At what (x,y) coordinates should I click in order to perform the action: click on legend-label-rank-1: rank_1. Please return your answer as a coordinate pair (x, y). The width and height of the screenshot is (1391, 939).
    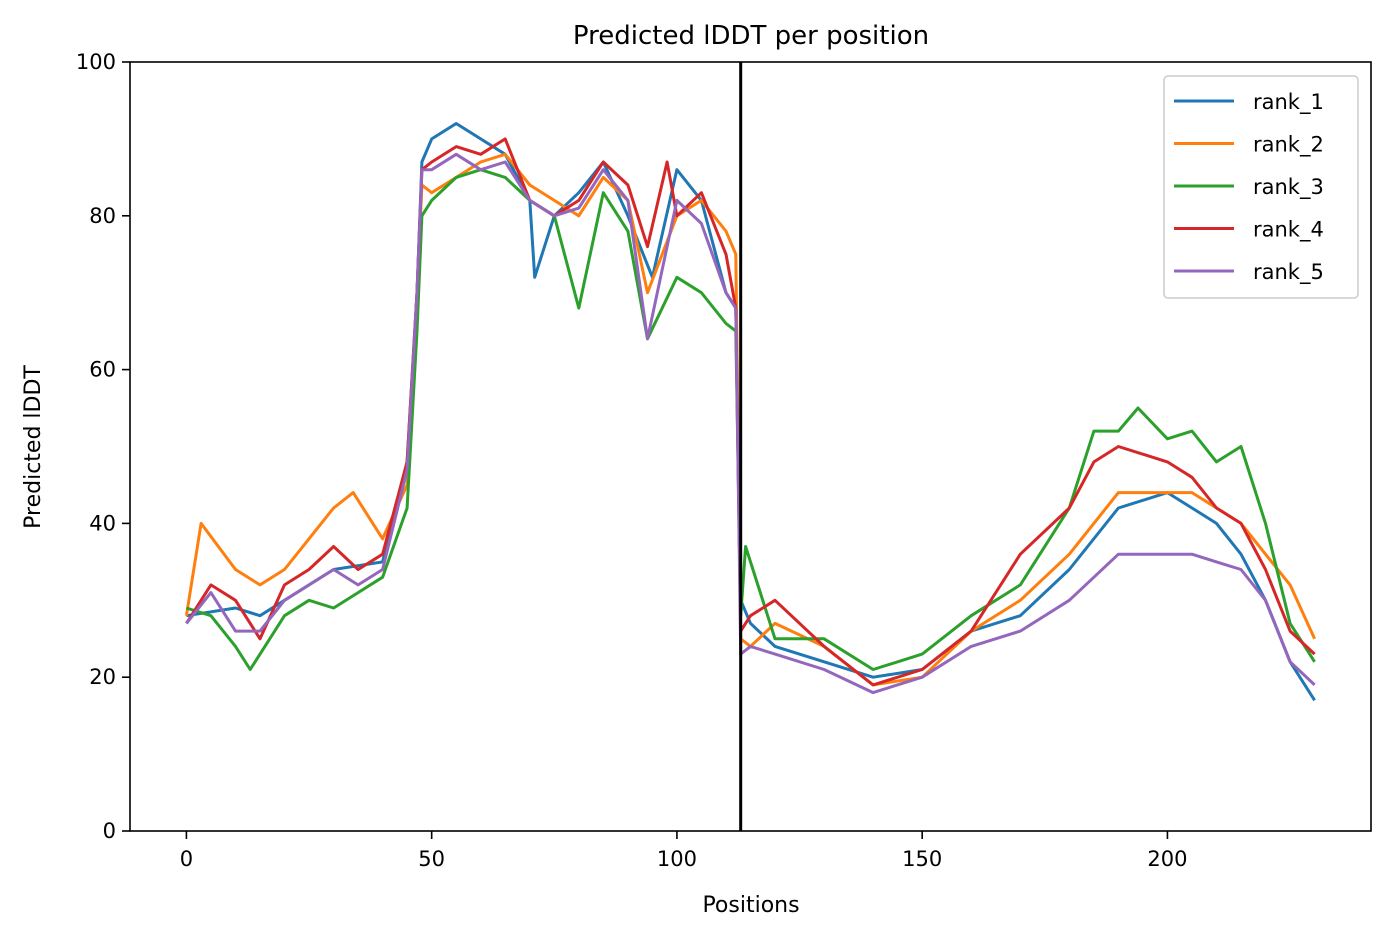
    Looking at the image, I should click on (1288, 102).